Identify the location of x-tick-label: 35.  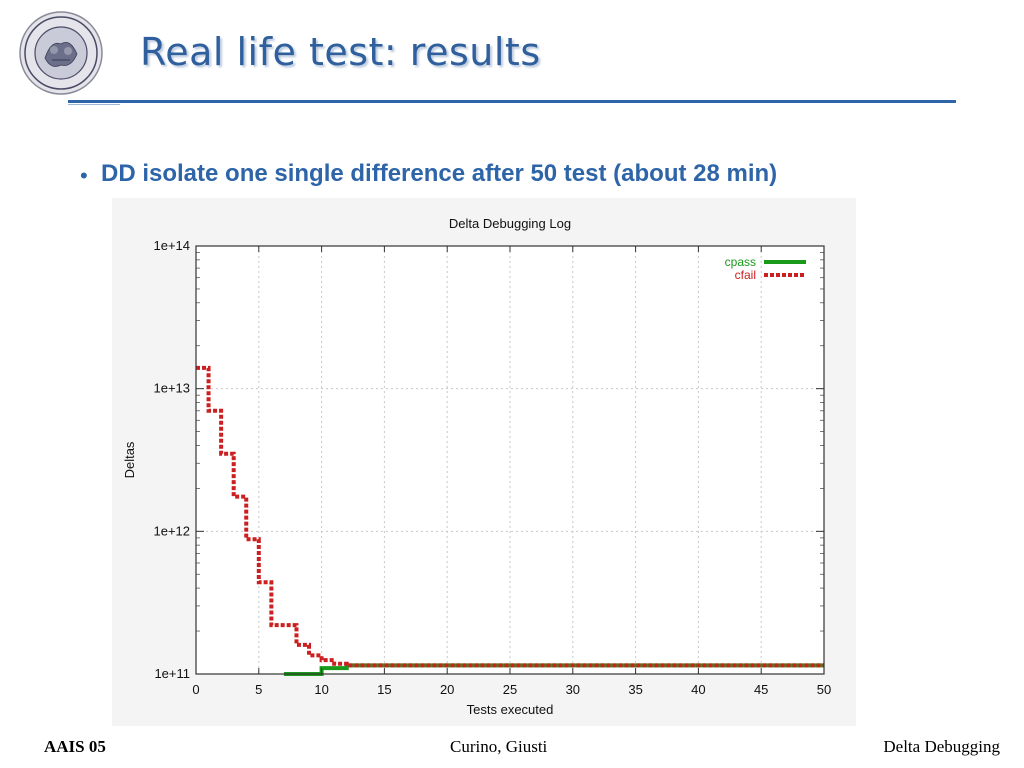
(635, 689).